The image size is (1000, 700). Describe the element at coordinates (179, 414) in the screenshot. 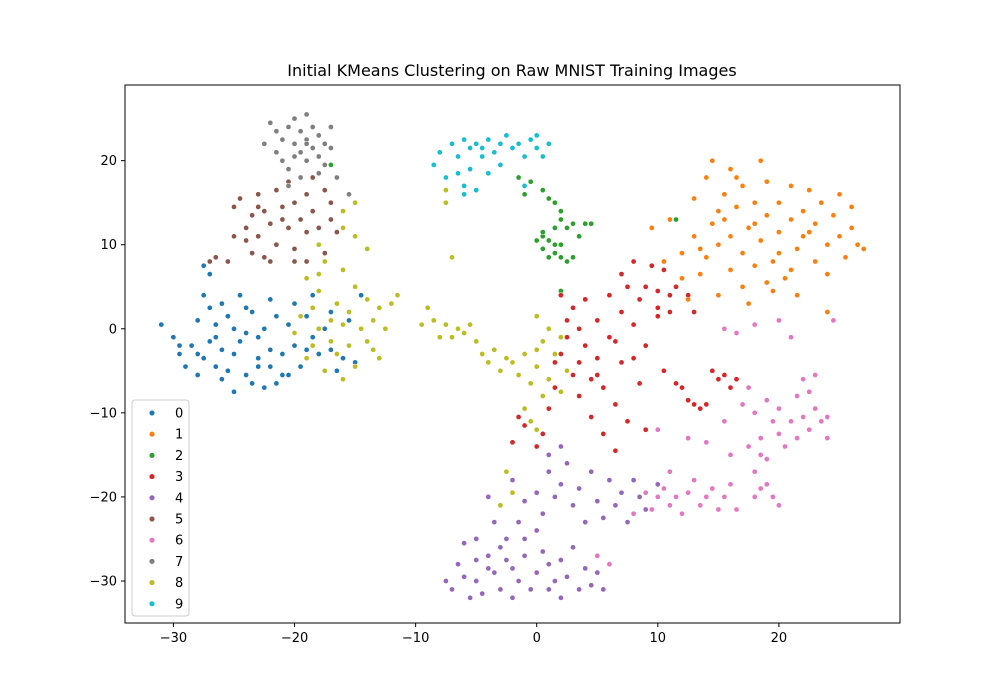

I see `legend-label: 0` at that location.